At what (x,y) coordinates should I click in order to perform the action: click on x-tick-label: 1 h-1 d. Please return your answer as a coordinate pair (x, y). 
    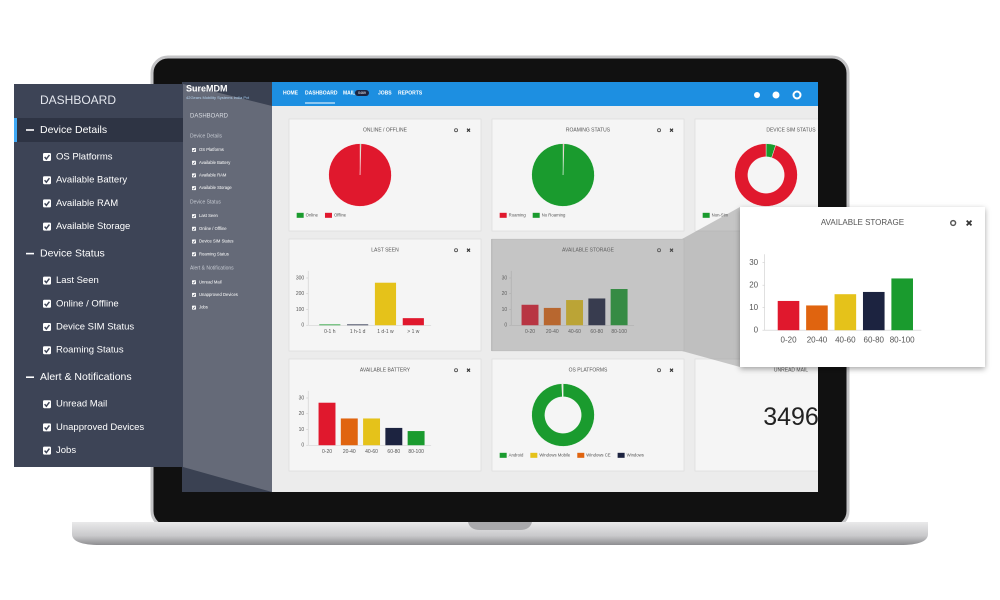
    Looking at the image, I should click on (358, 332).